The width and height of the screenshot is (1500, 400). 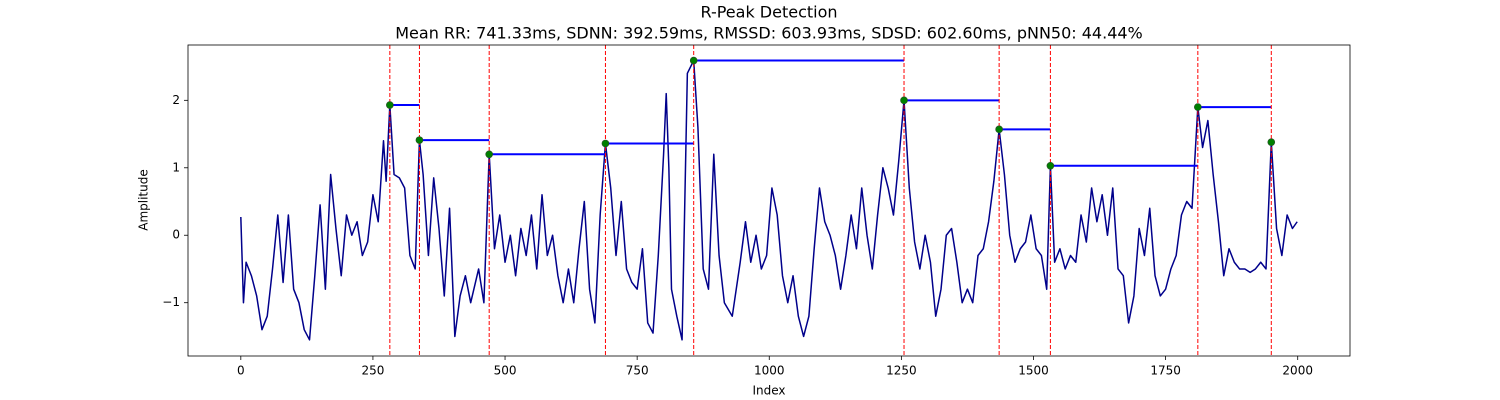 I want to click on y-tick-label: −1, so click(x=171, y=302).